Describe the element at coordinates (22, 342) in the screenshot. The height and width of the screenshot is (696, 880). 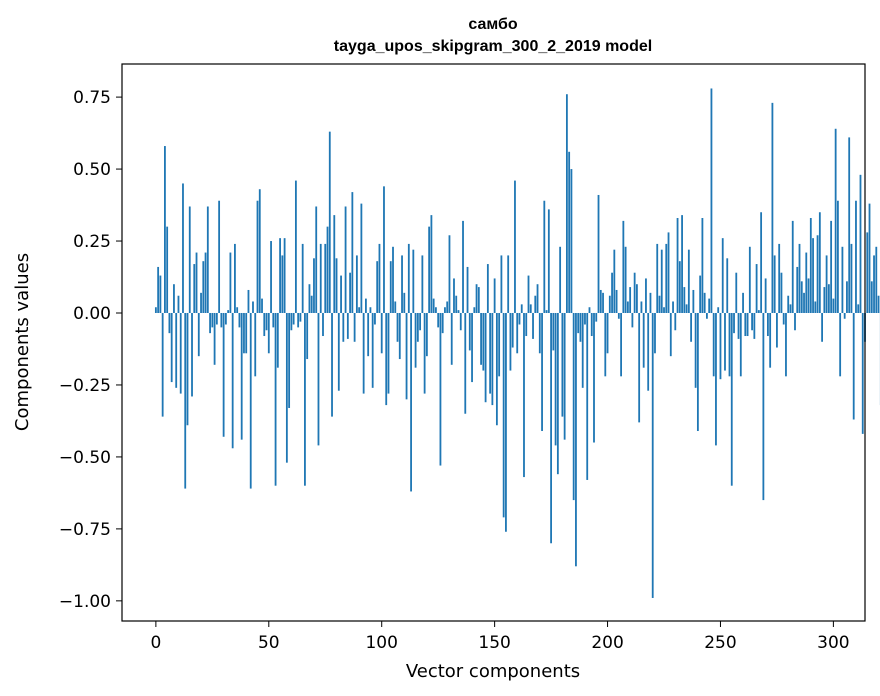
I see `y-axis-label: Components values` at that location.